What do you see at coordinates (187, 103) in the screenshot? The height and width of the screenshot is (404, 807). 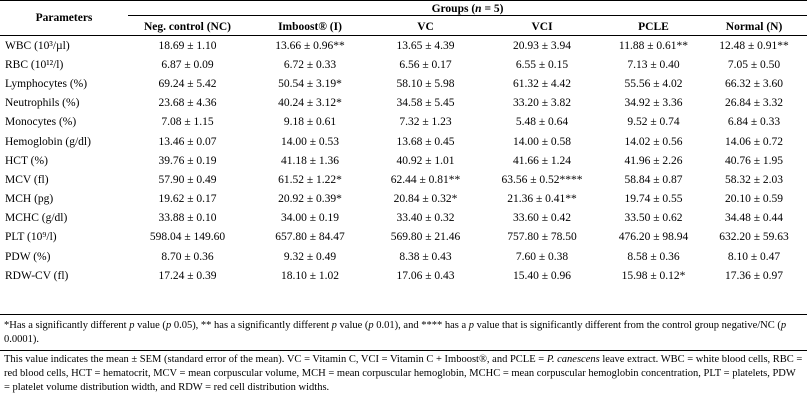 I see `value-cell: 23.68 ± 4.36` at bounding box center [187, 103].